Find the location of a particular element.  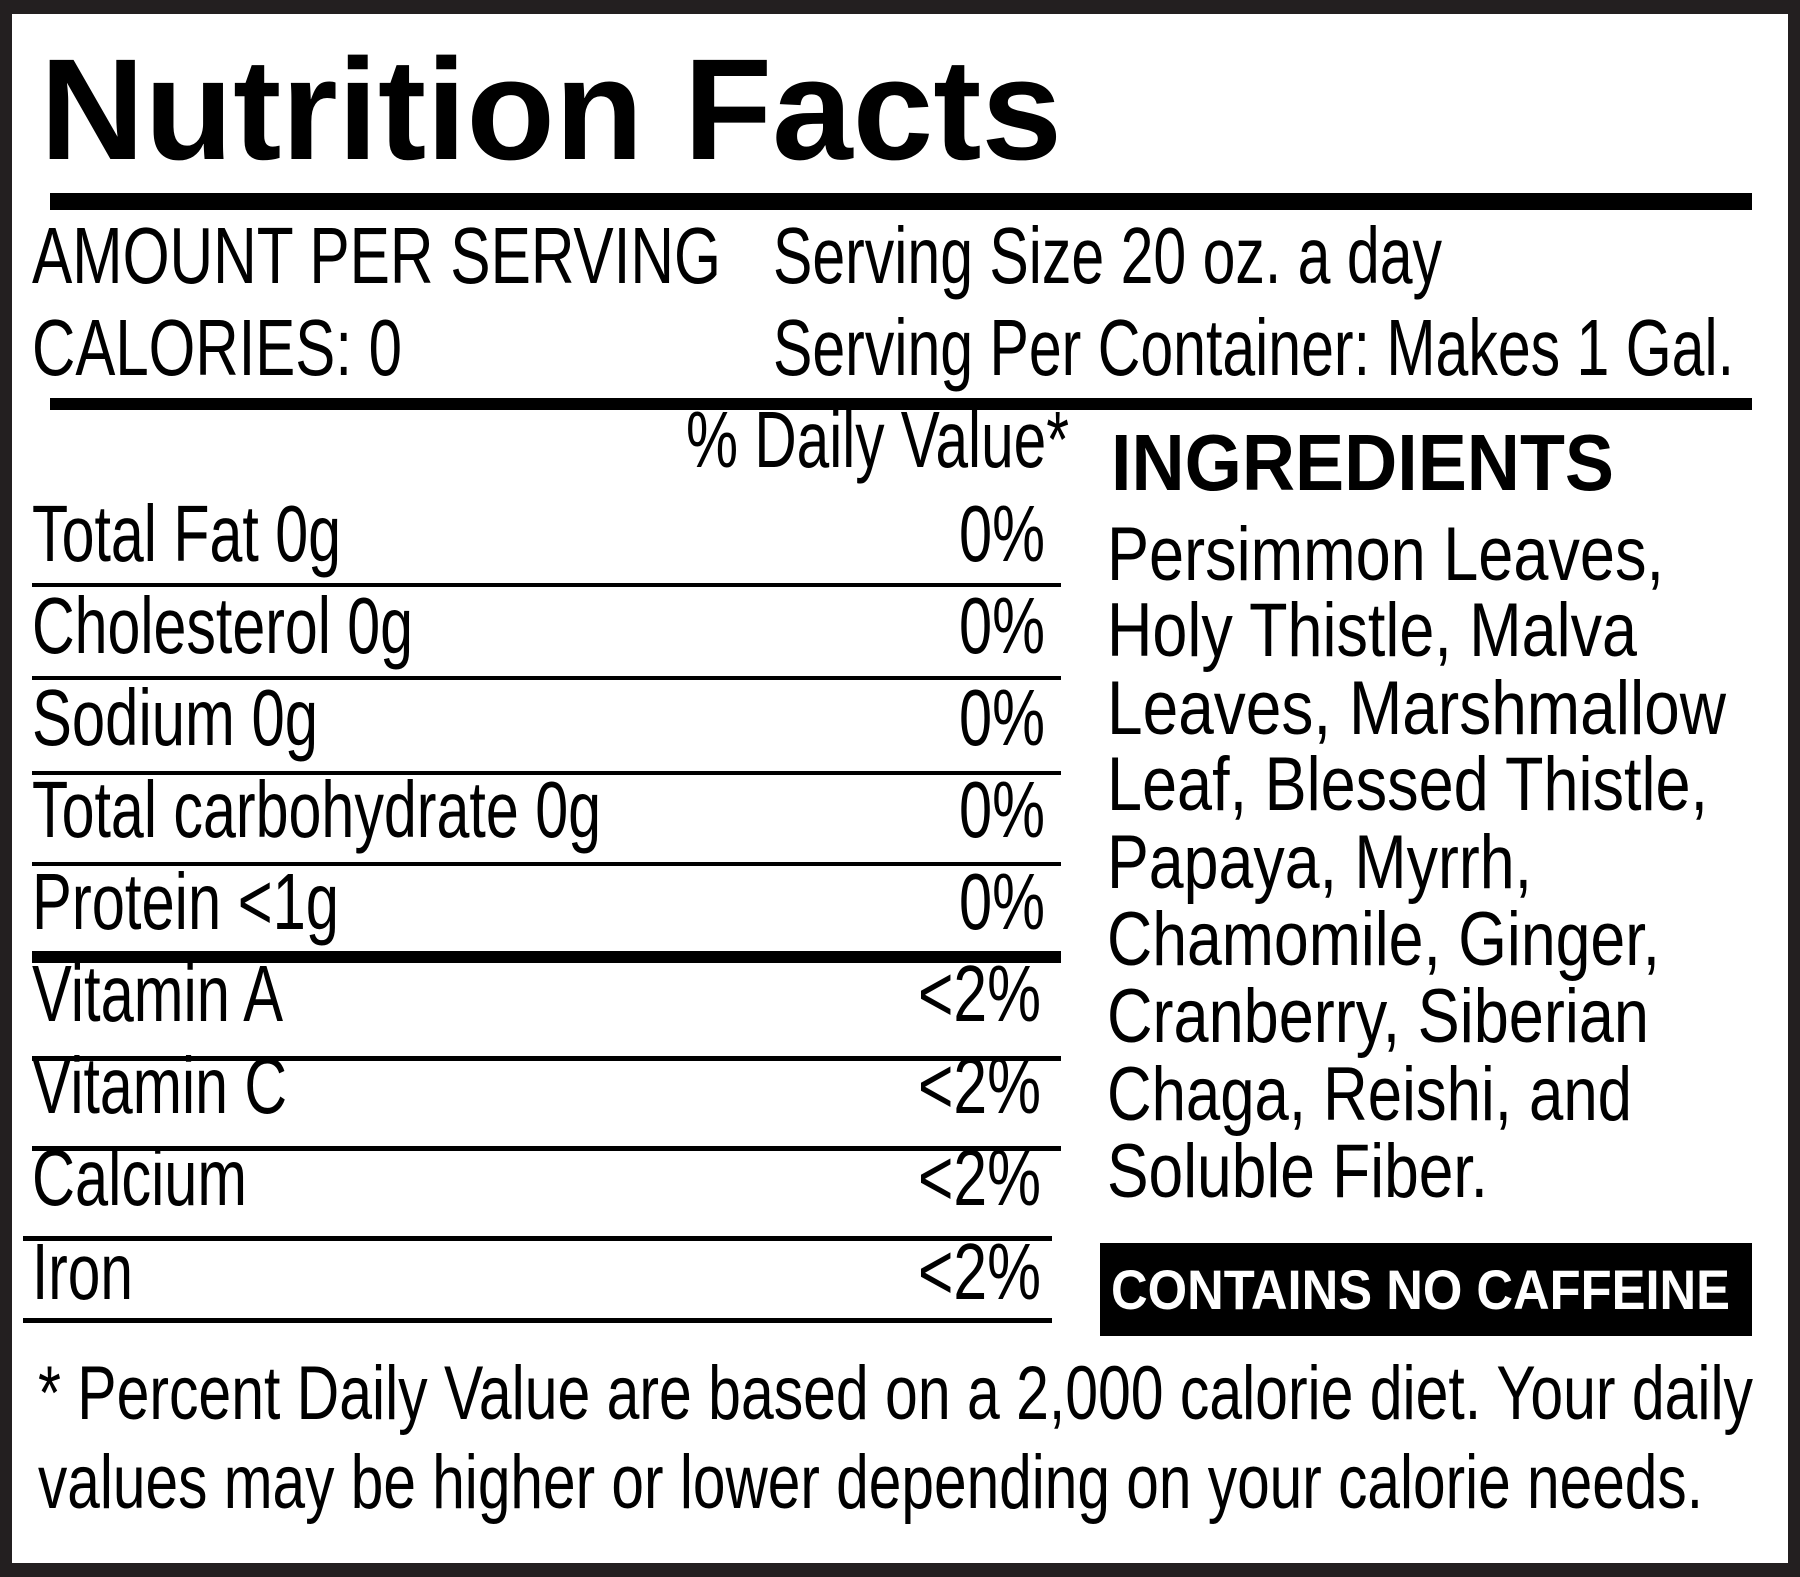

row-divider-thick is located at coordinates (546, 957).